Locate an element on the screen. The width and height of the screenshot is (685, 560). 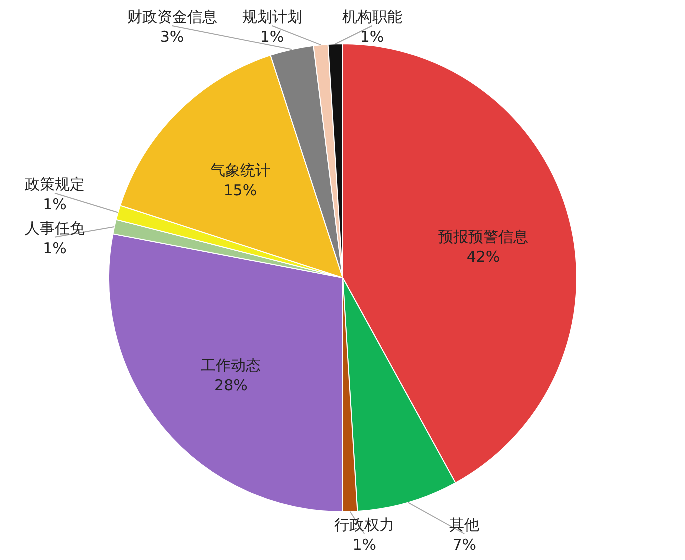
slice-label: 预报预警信息 is located at coordinates (483, 237).